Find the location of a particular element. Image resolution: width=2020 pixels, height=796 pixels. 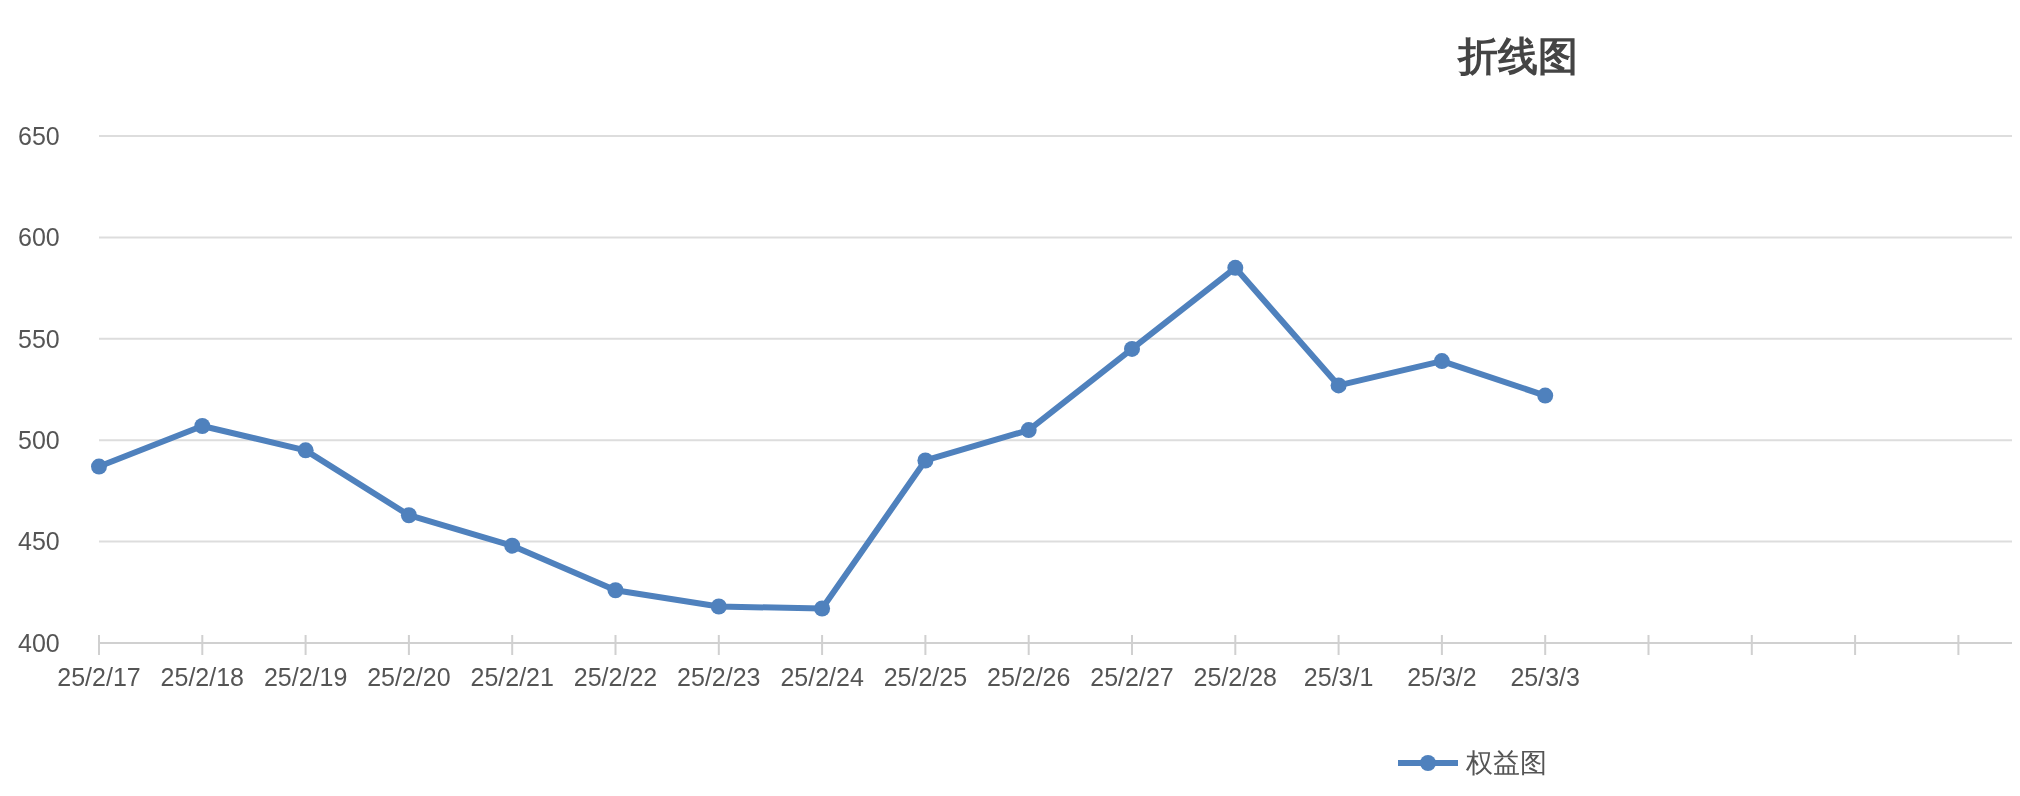

x-tick-label: 25/2/28 is located at coordinates (1235, 677).